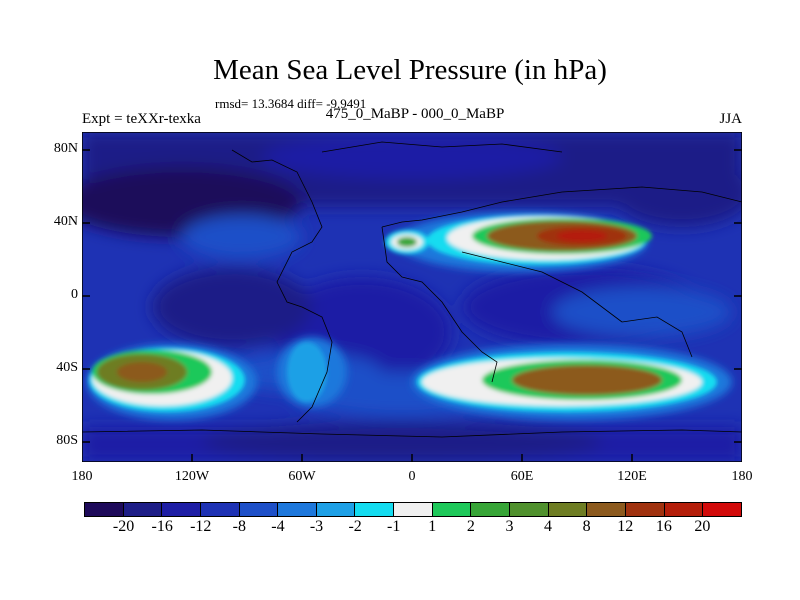  I want to click on y-tick-label: 40S, so click(67, 367).